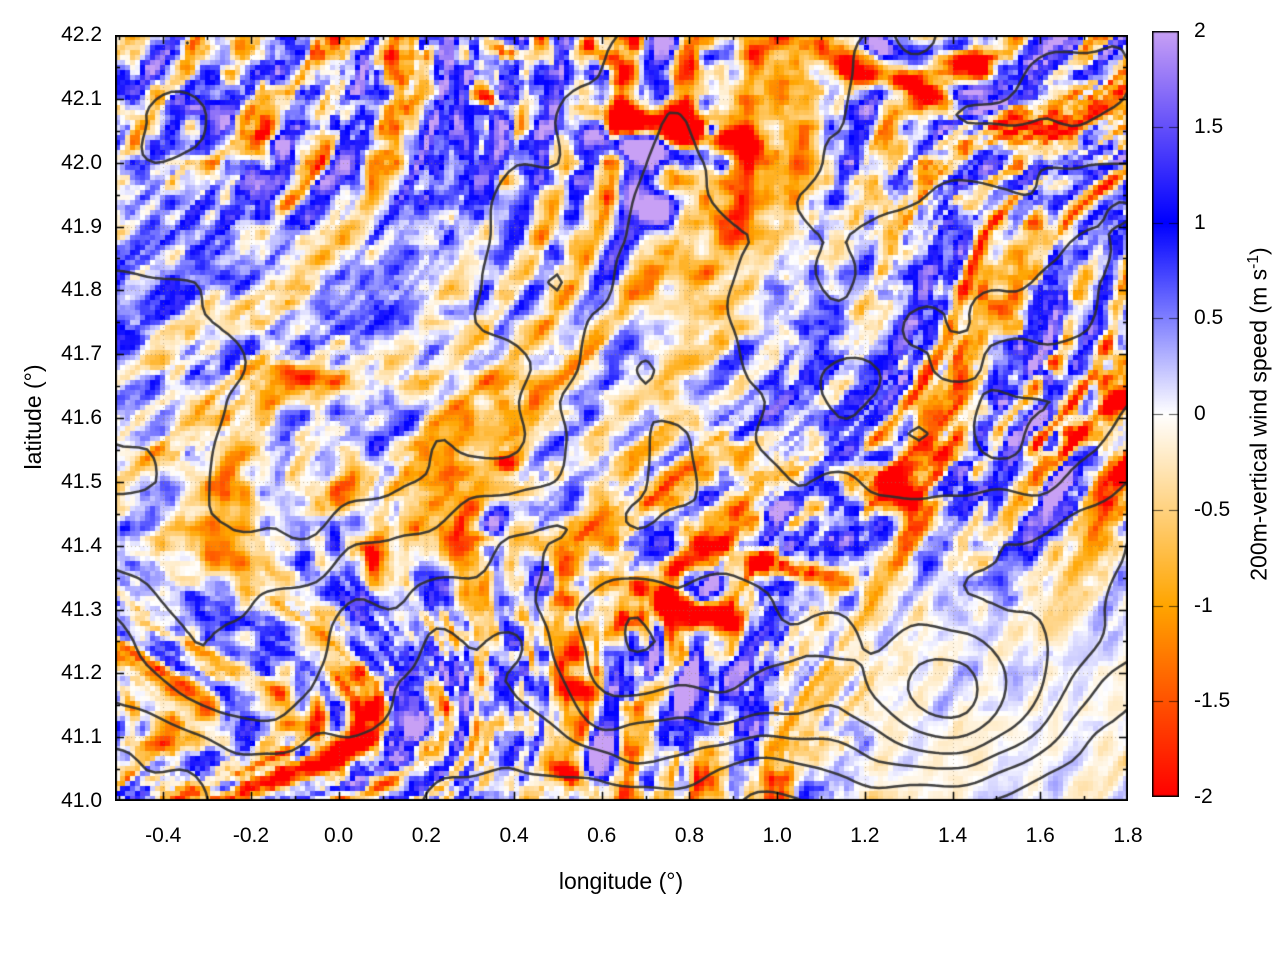 This screenshot has width=1280, height=960. Describe the element at coordinates (865, 835) in the screenshot. I see `x-tick-label: 1.2` at that location.